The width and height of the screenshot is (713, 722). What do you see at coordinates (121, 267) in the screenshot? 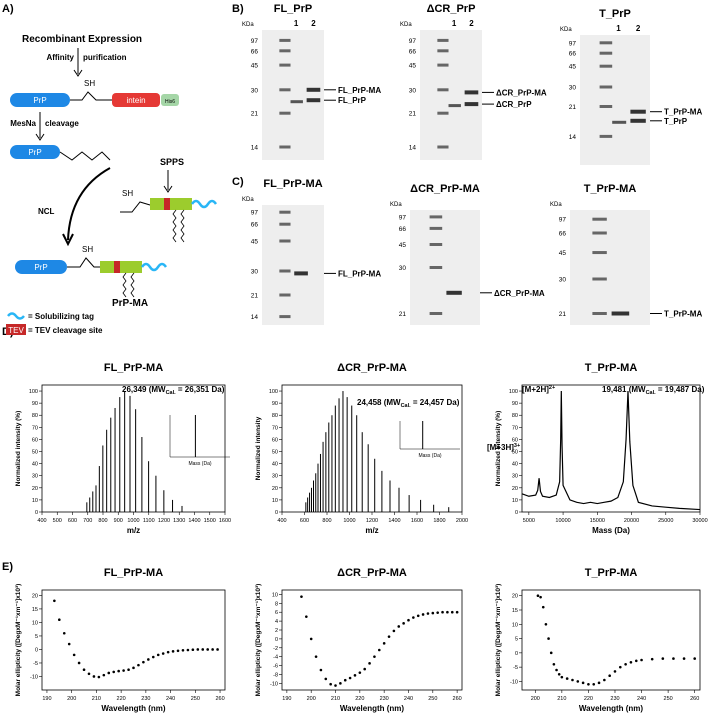
I see `peptide-block` at bounding box center [121, 267].